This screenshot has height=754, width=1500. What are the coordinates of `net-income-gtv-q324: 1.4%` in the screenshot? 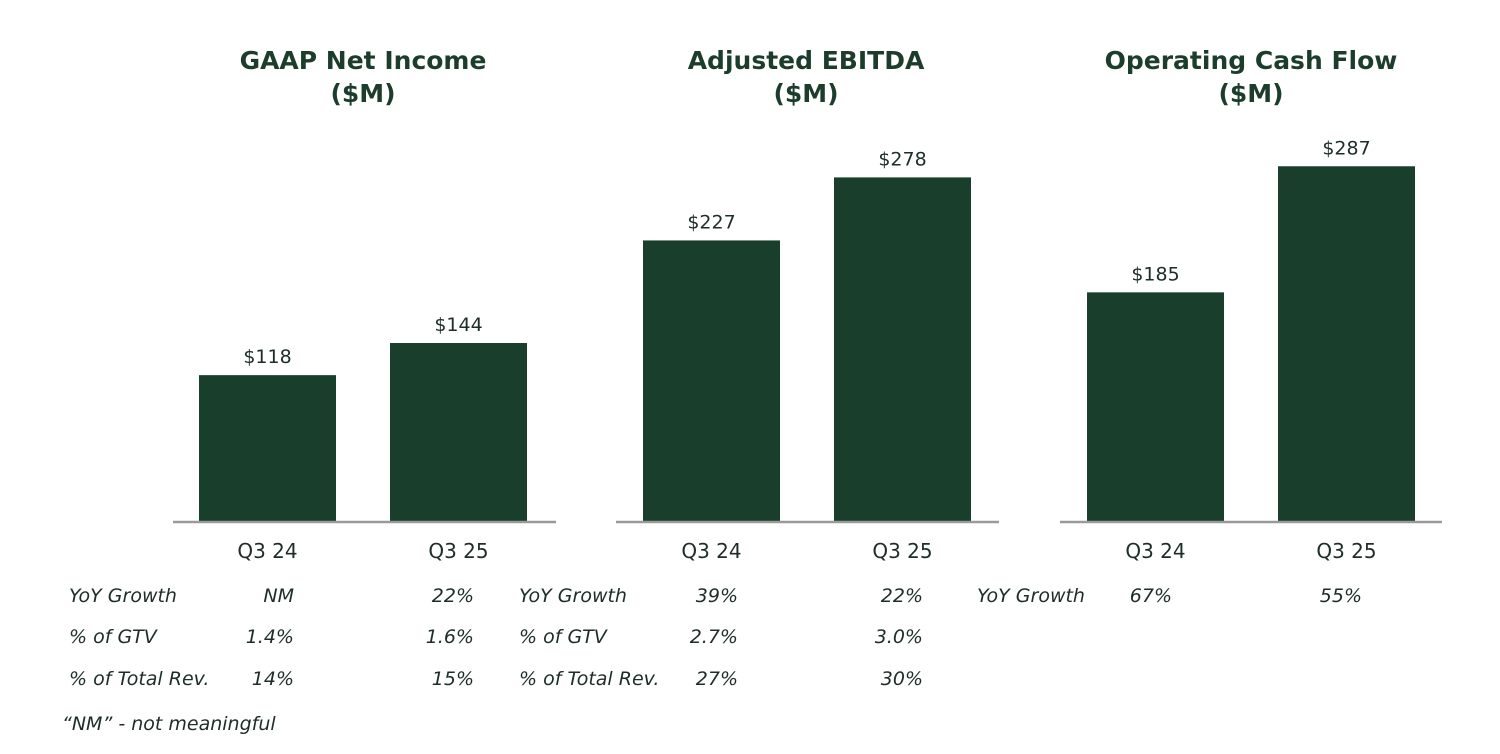 It's located at (269, 637).